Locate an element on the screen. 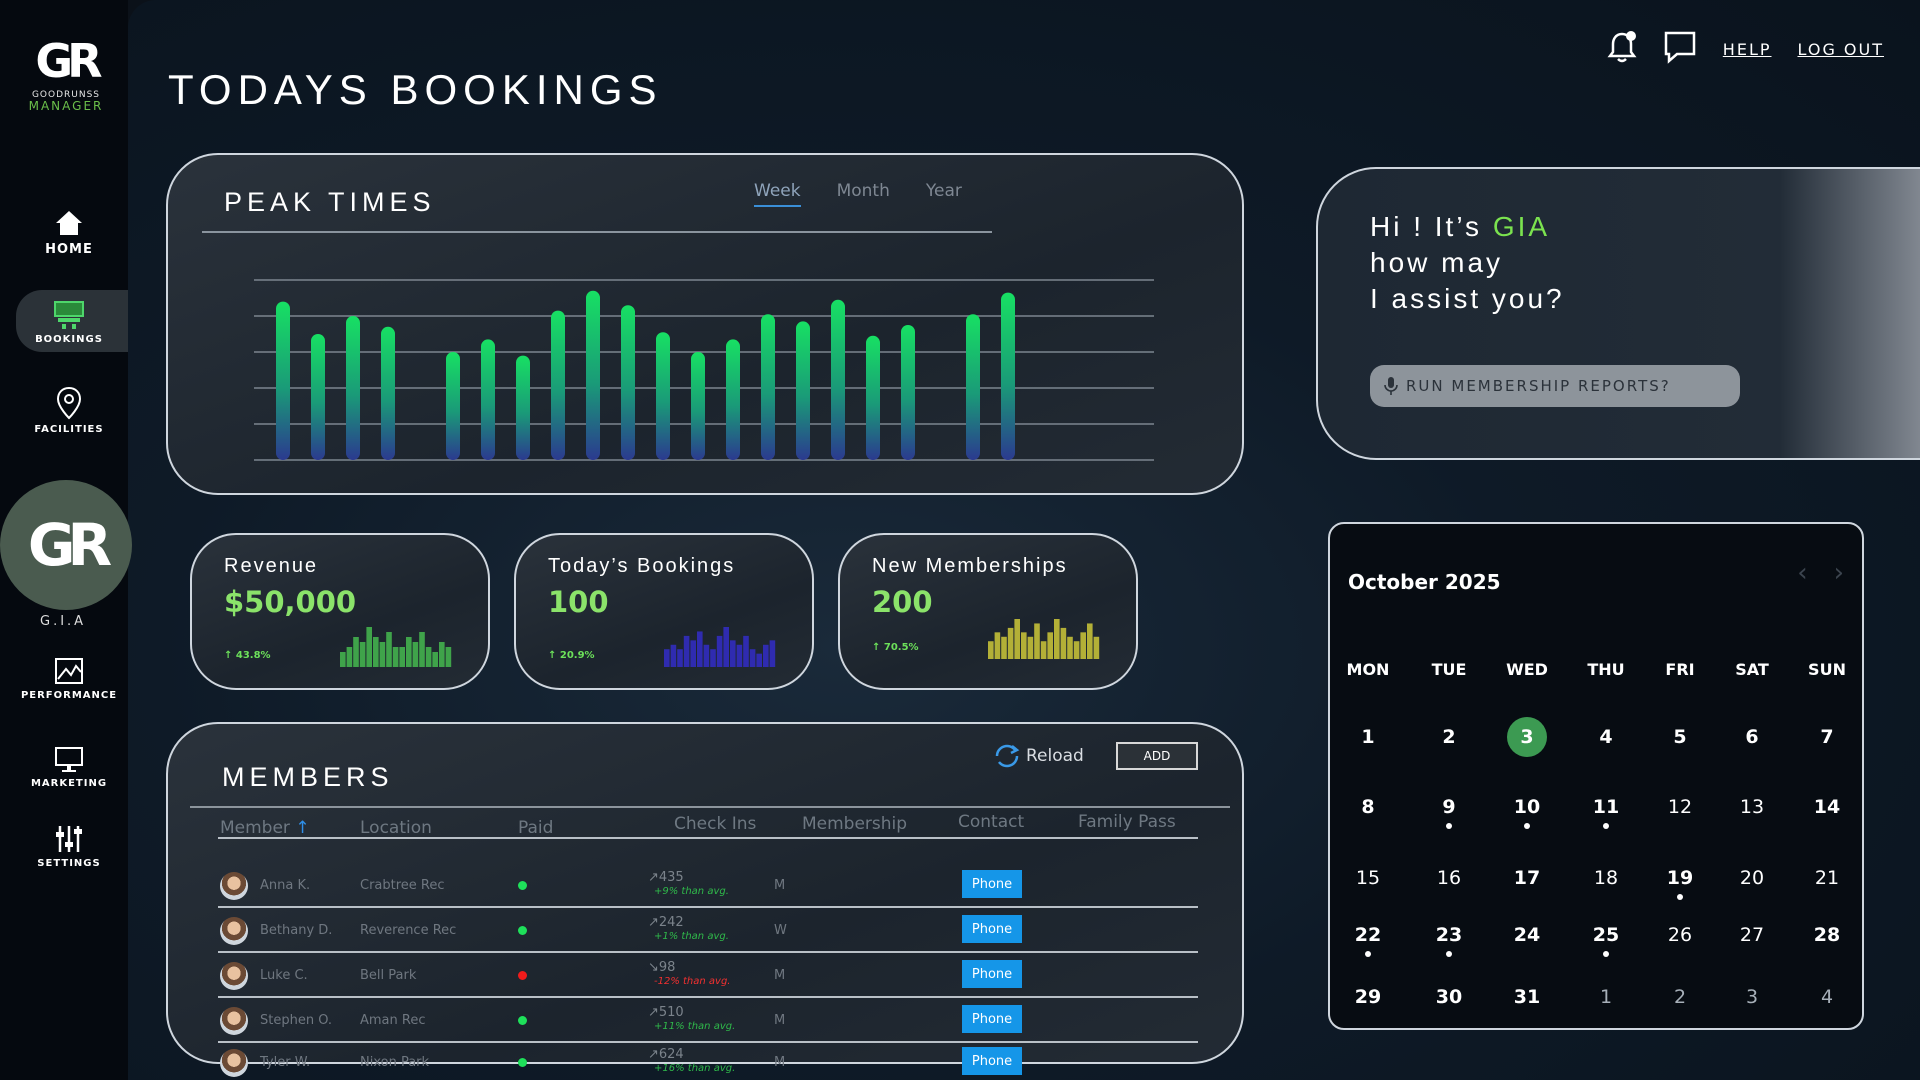 This screenshot has height=1080, width=1920. tab-month: Month is located at coordinates (863, 191).